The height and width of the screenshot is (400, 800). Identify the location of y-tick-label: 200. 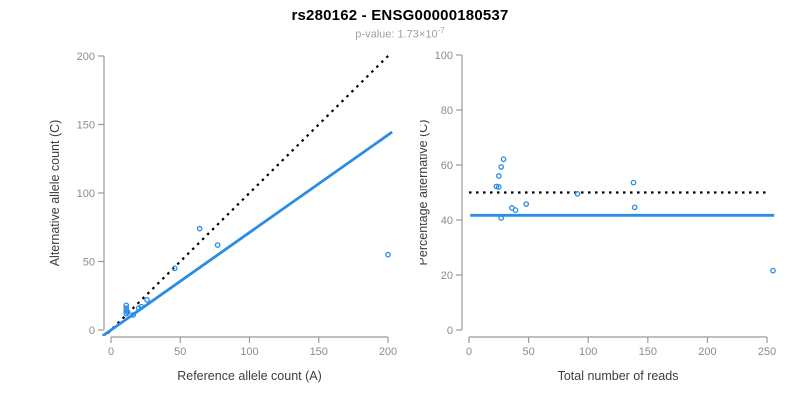
(86, 57).